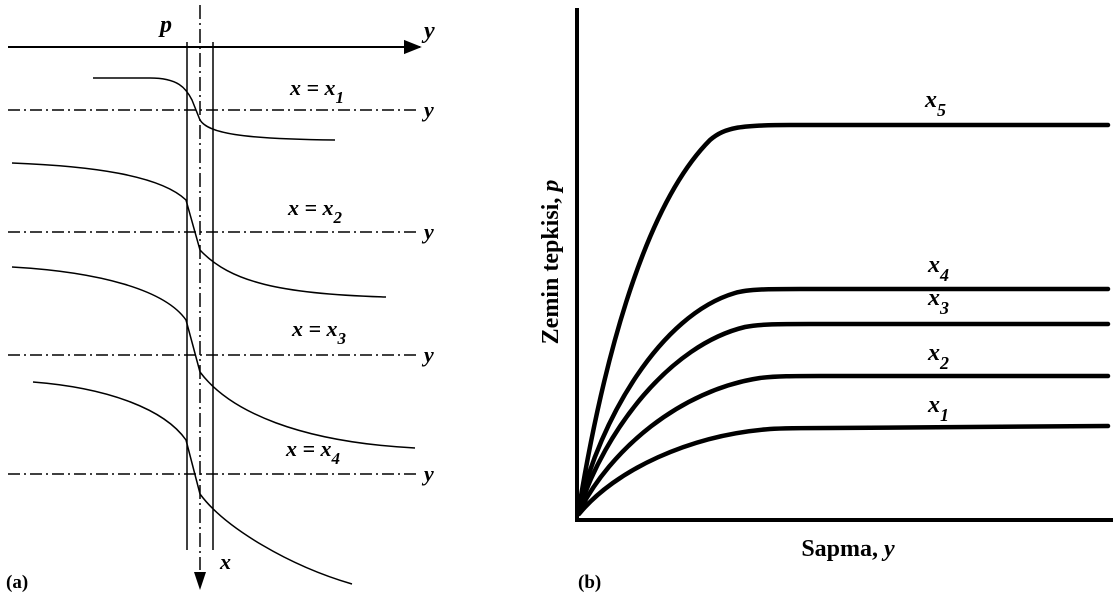 This screenshot has width=1115, height=600. I want to click on row-equation: x = x3, so click(319, 332).